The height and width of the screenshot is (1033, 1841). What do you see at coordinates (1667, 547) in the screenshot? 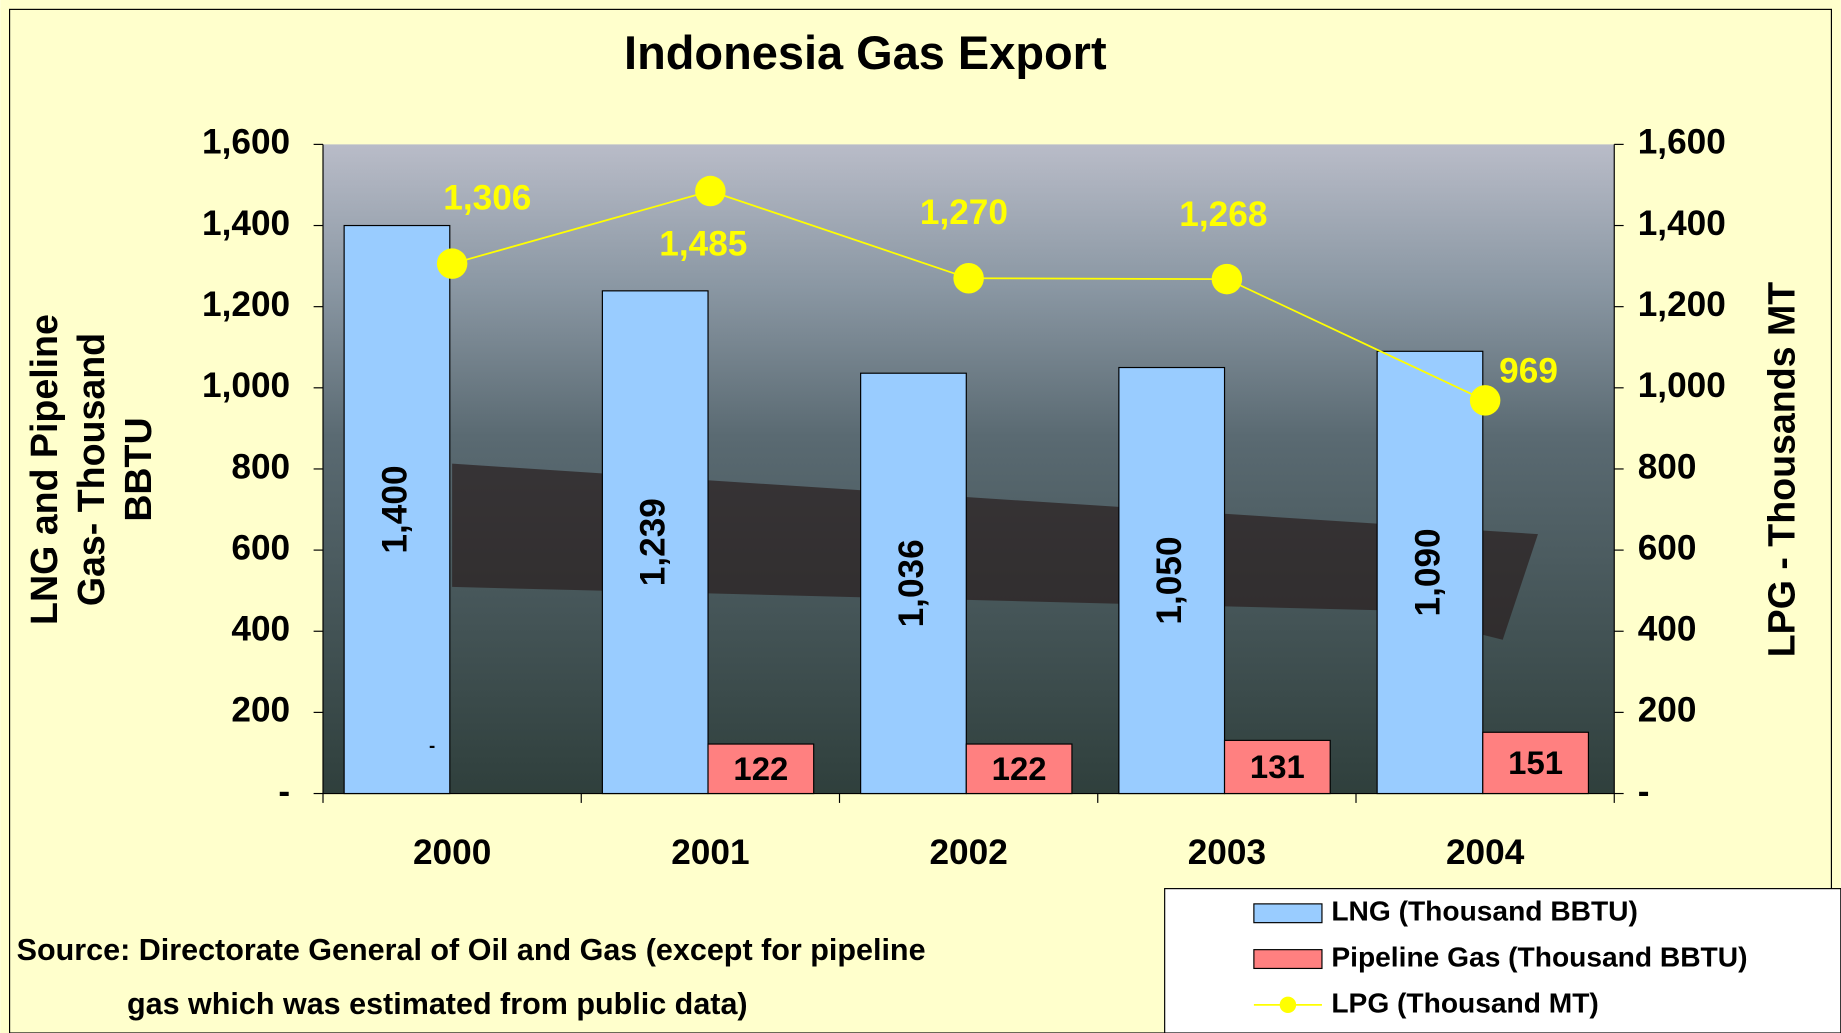
I see `y2-tick-label: 600` at bounding box center [1667, 547].